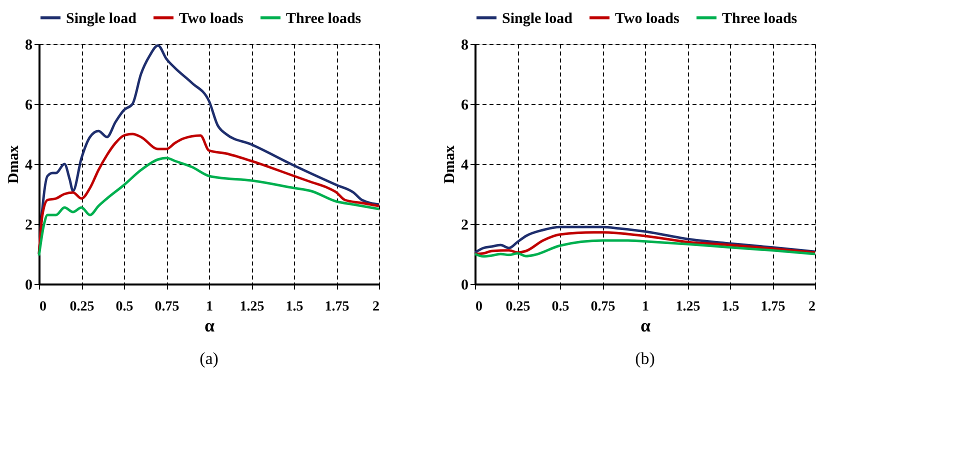 This screenshot has height=457, width=967. I want to click on text: (a), so click(209, 358).